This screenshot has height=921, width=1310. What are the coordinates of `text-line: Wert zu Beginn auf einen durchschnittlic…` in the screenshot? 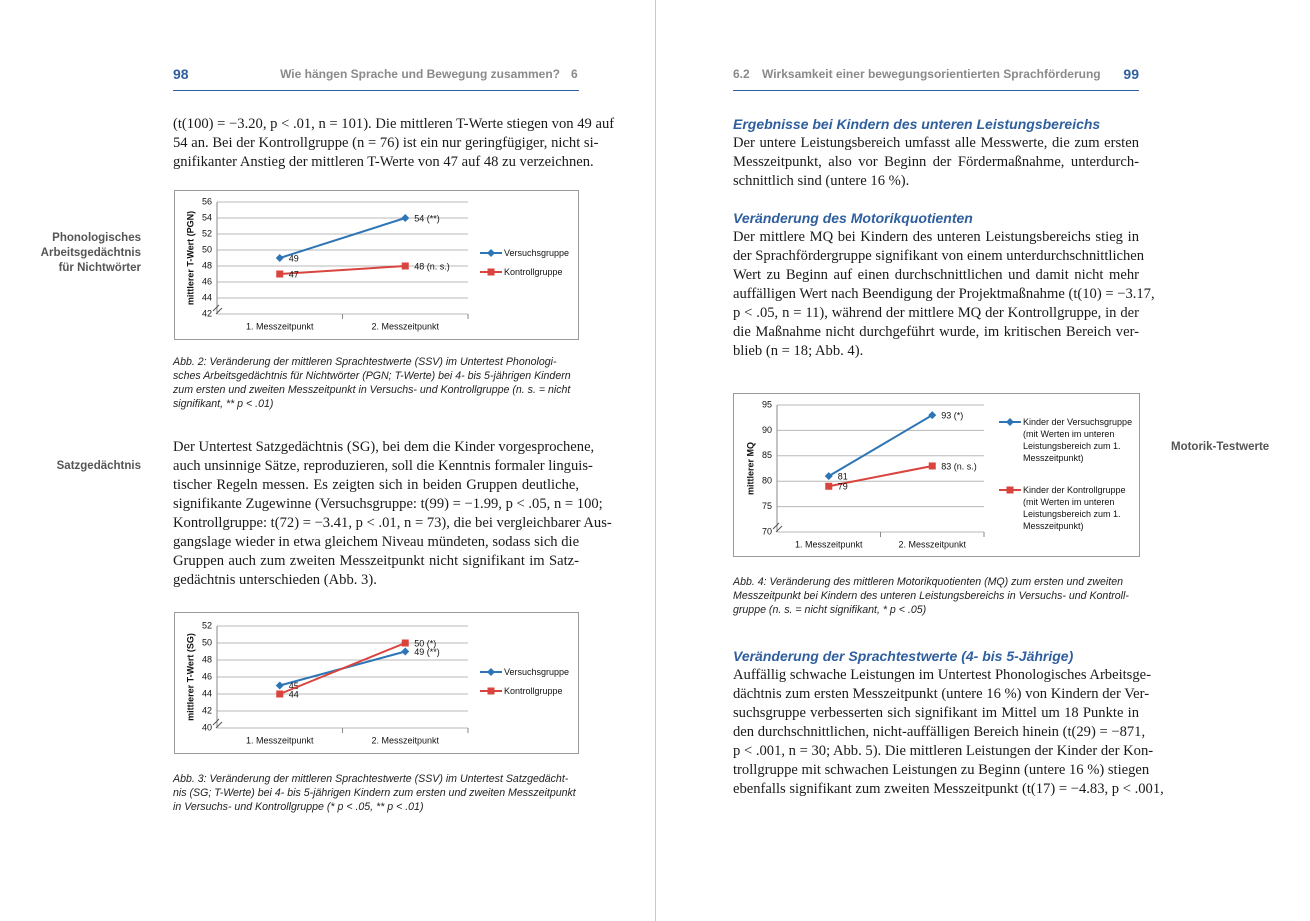 It's located at (936, 275).